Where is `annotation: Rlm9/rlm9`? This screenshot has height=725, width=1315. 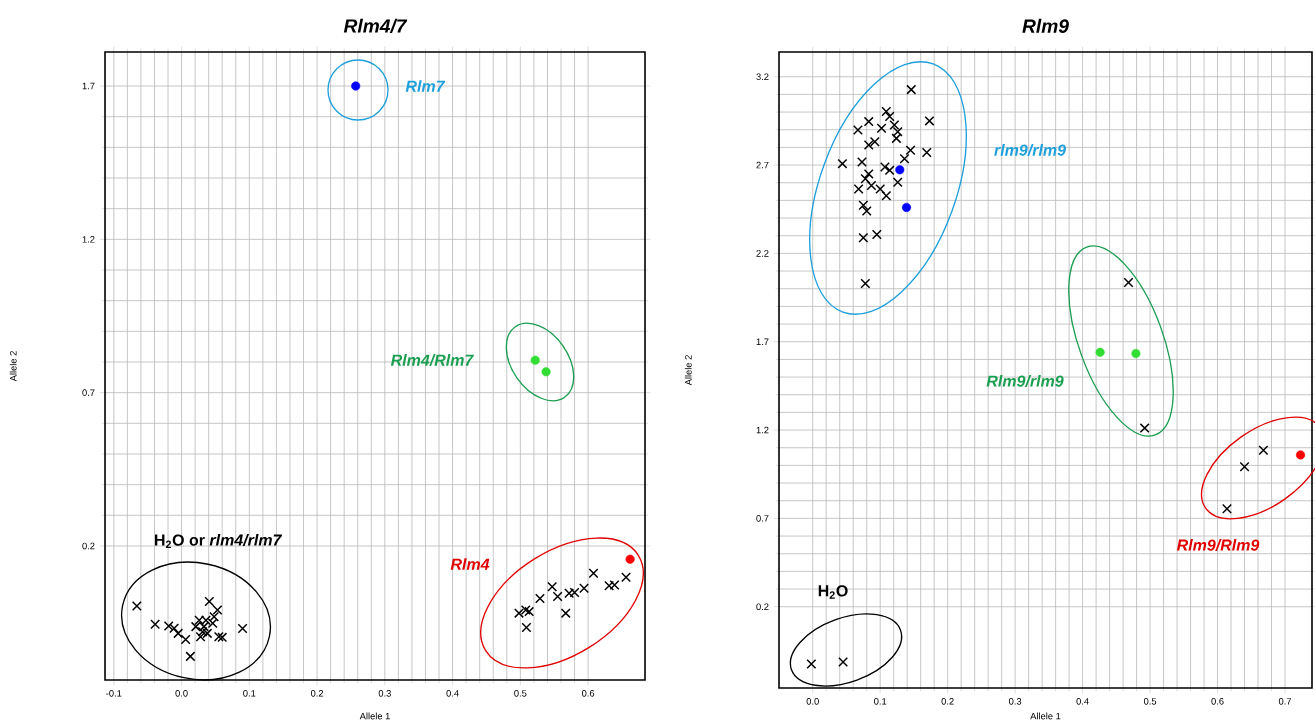
annotation: Rlm9/rlm9 is located at coordinates (1025, 381).